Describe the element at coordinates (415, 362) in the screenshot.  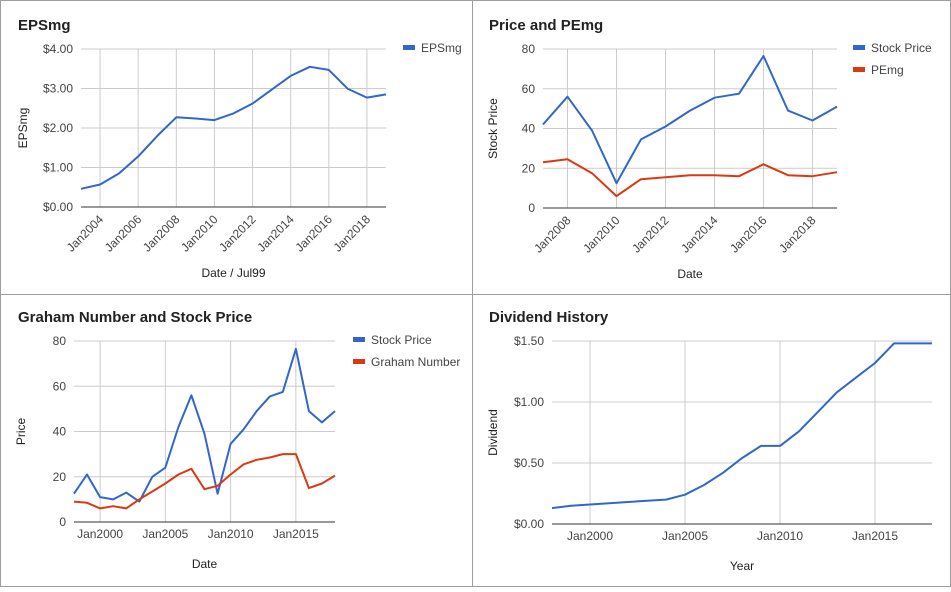
I see `legend-label: Graham Number` at that location.